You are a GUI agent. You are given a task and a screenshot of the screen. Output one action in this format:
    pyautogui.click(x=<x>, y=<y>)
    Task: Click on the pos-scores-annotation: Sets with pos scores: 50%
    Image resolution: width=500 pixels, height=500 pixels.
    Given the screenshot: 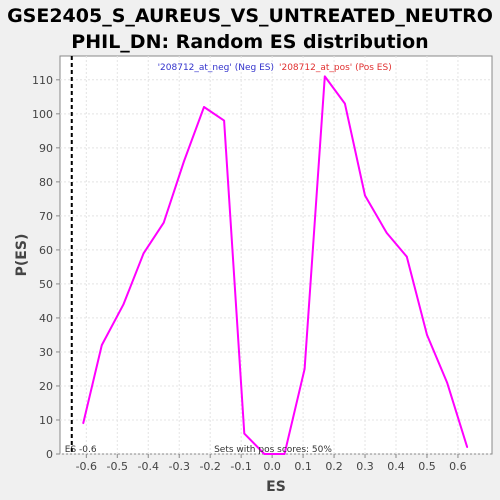 What is the action you would take?
    pyautogui.click(x=273, y=450)
    